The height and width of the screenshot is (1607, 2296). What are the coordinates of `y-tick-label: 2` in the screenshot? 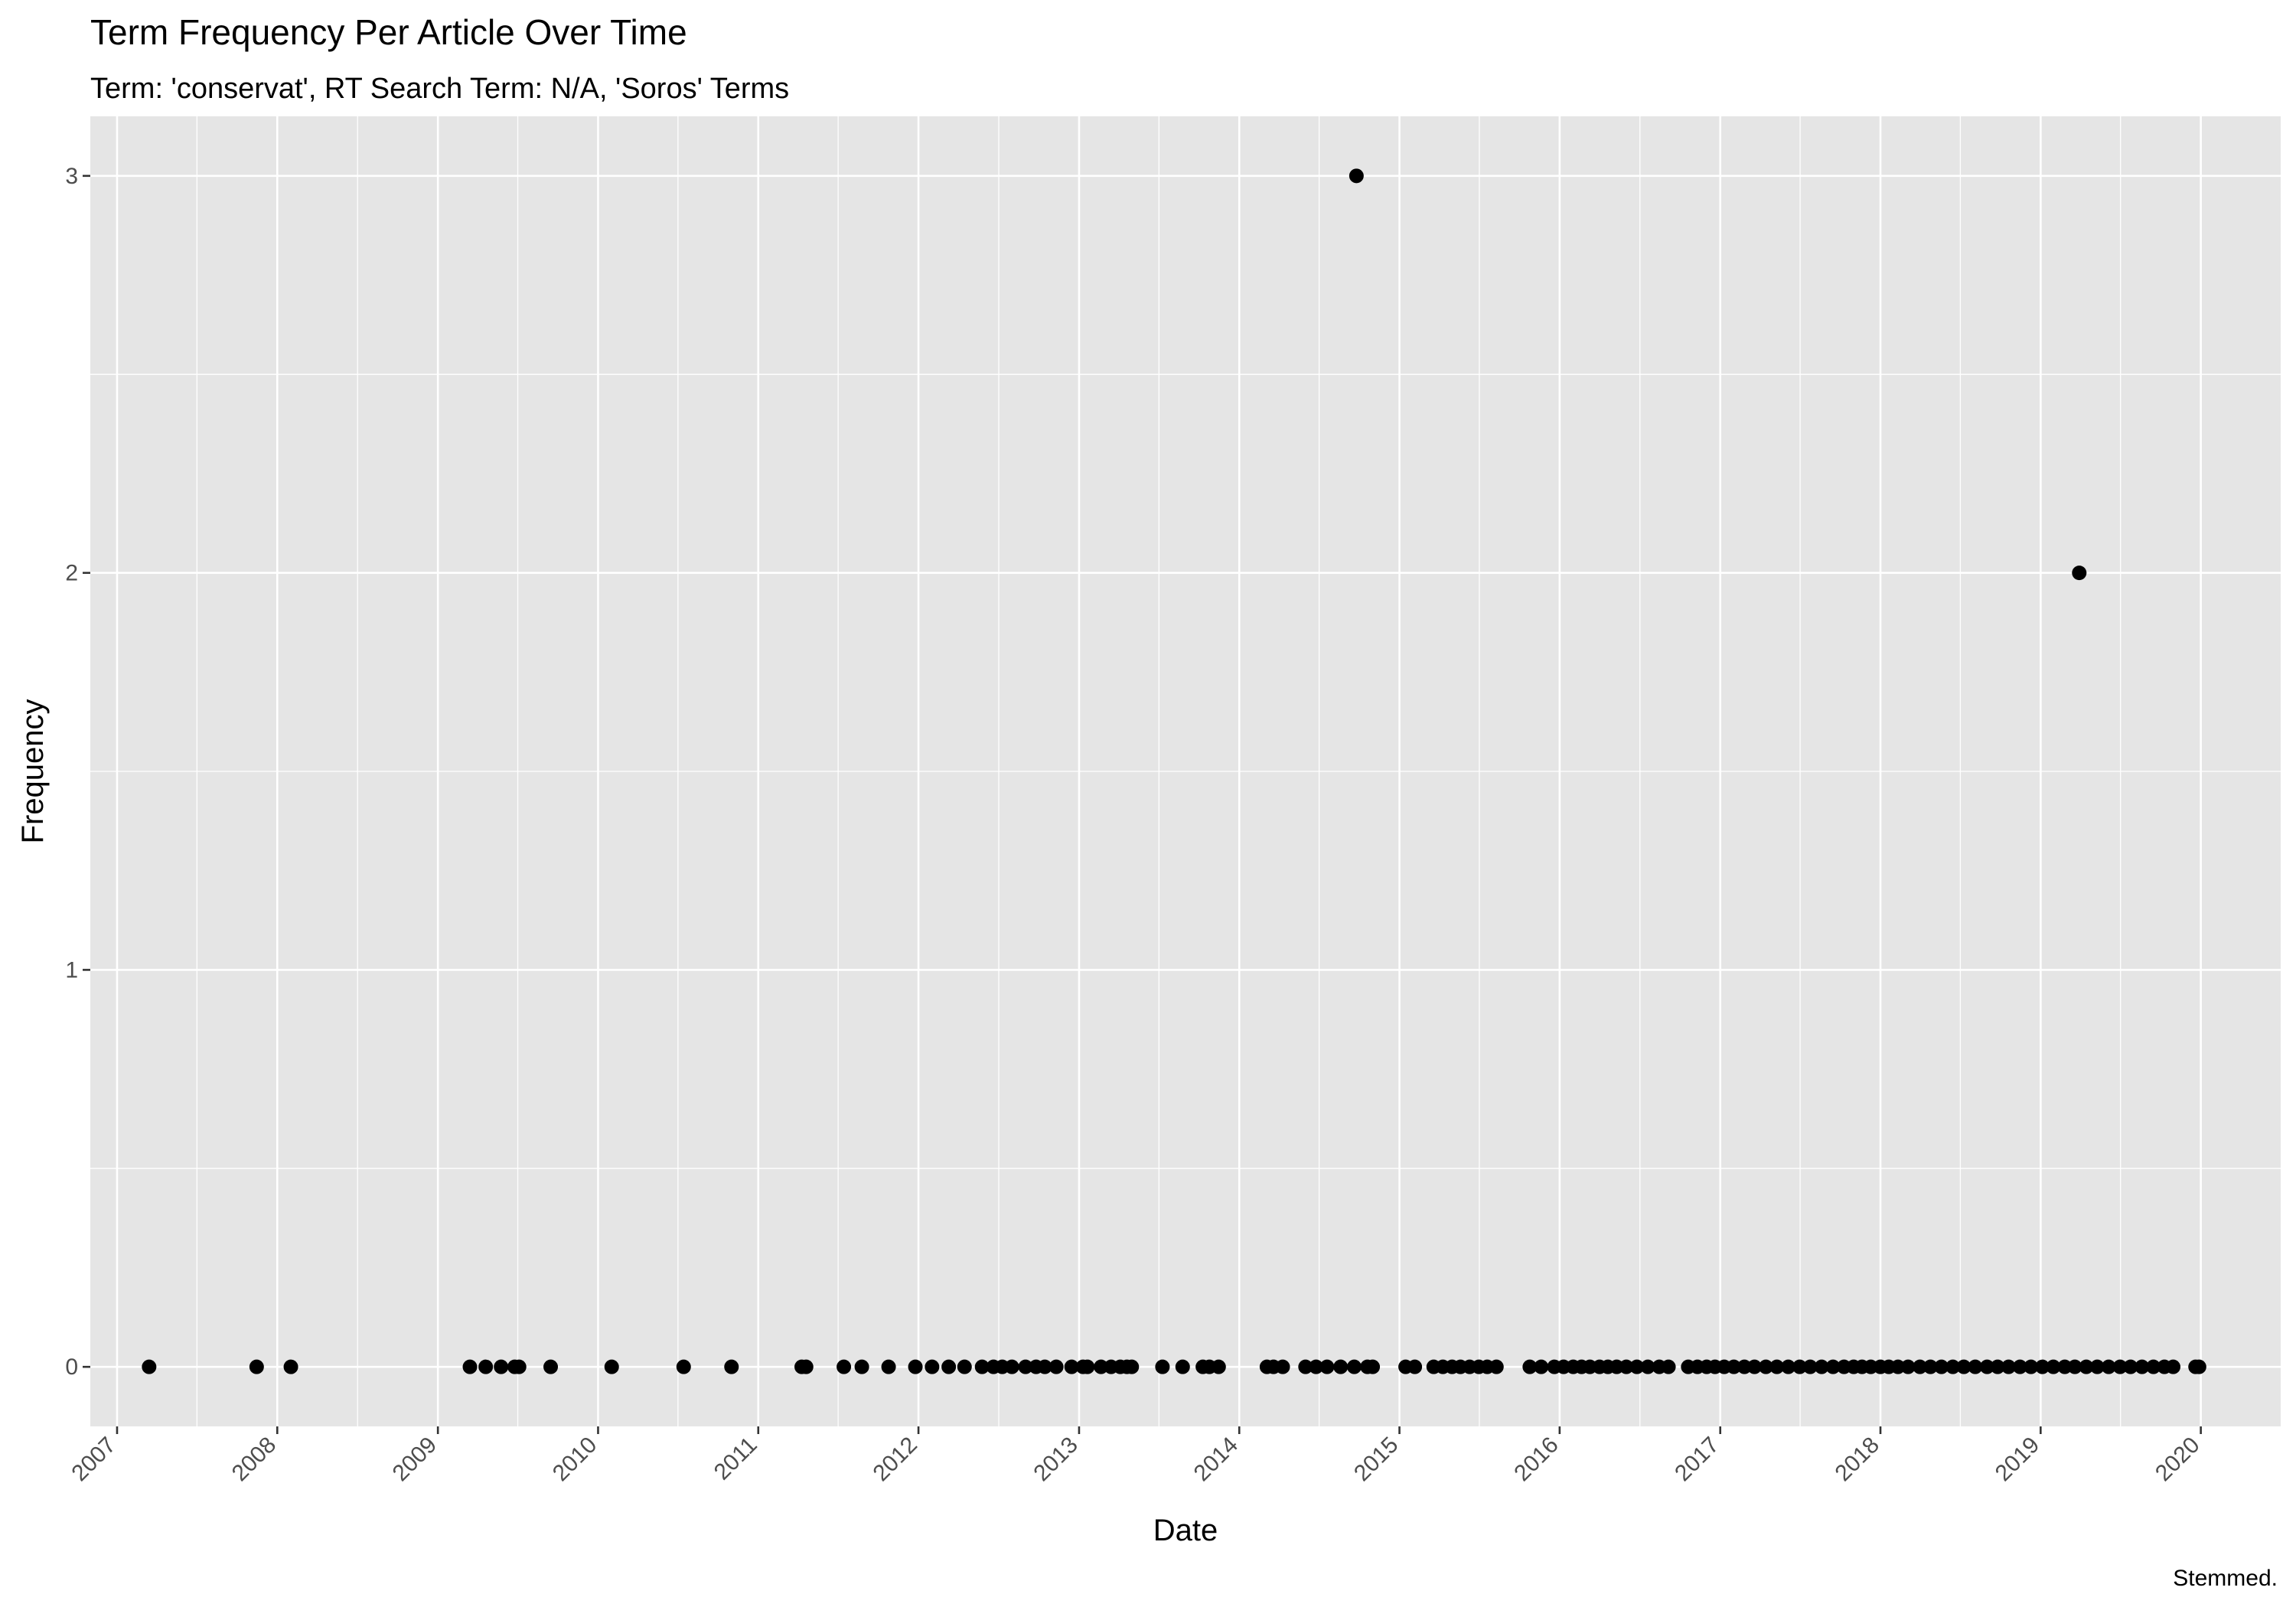 It's located at (71, 573).